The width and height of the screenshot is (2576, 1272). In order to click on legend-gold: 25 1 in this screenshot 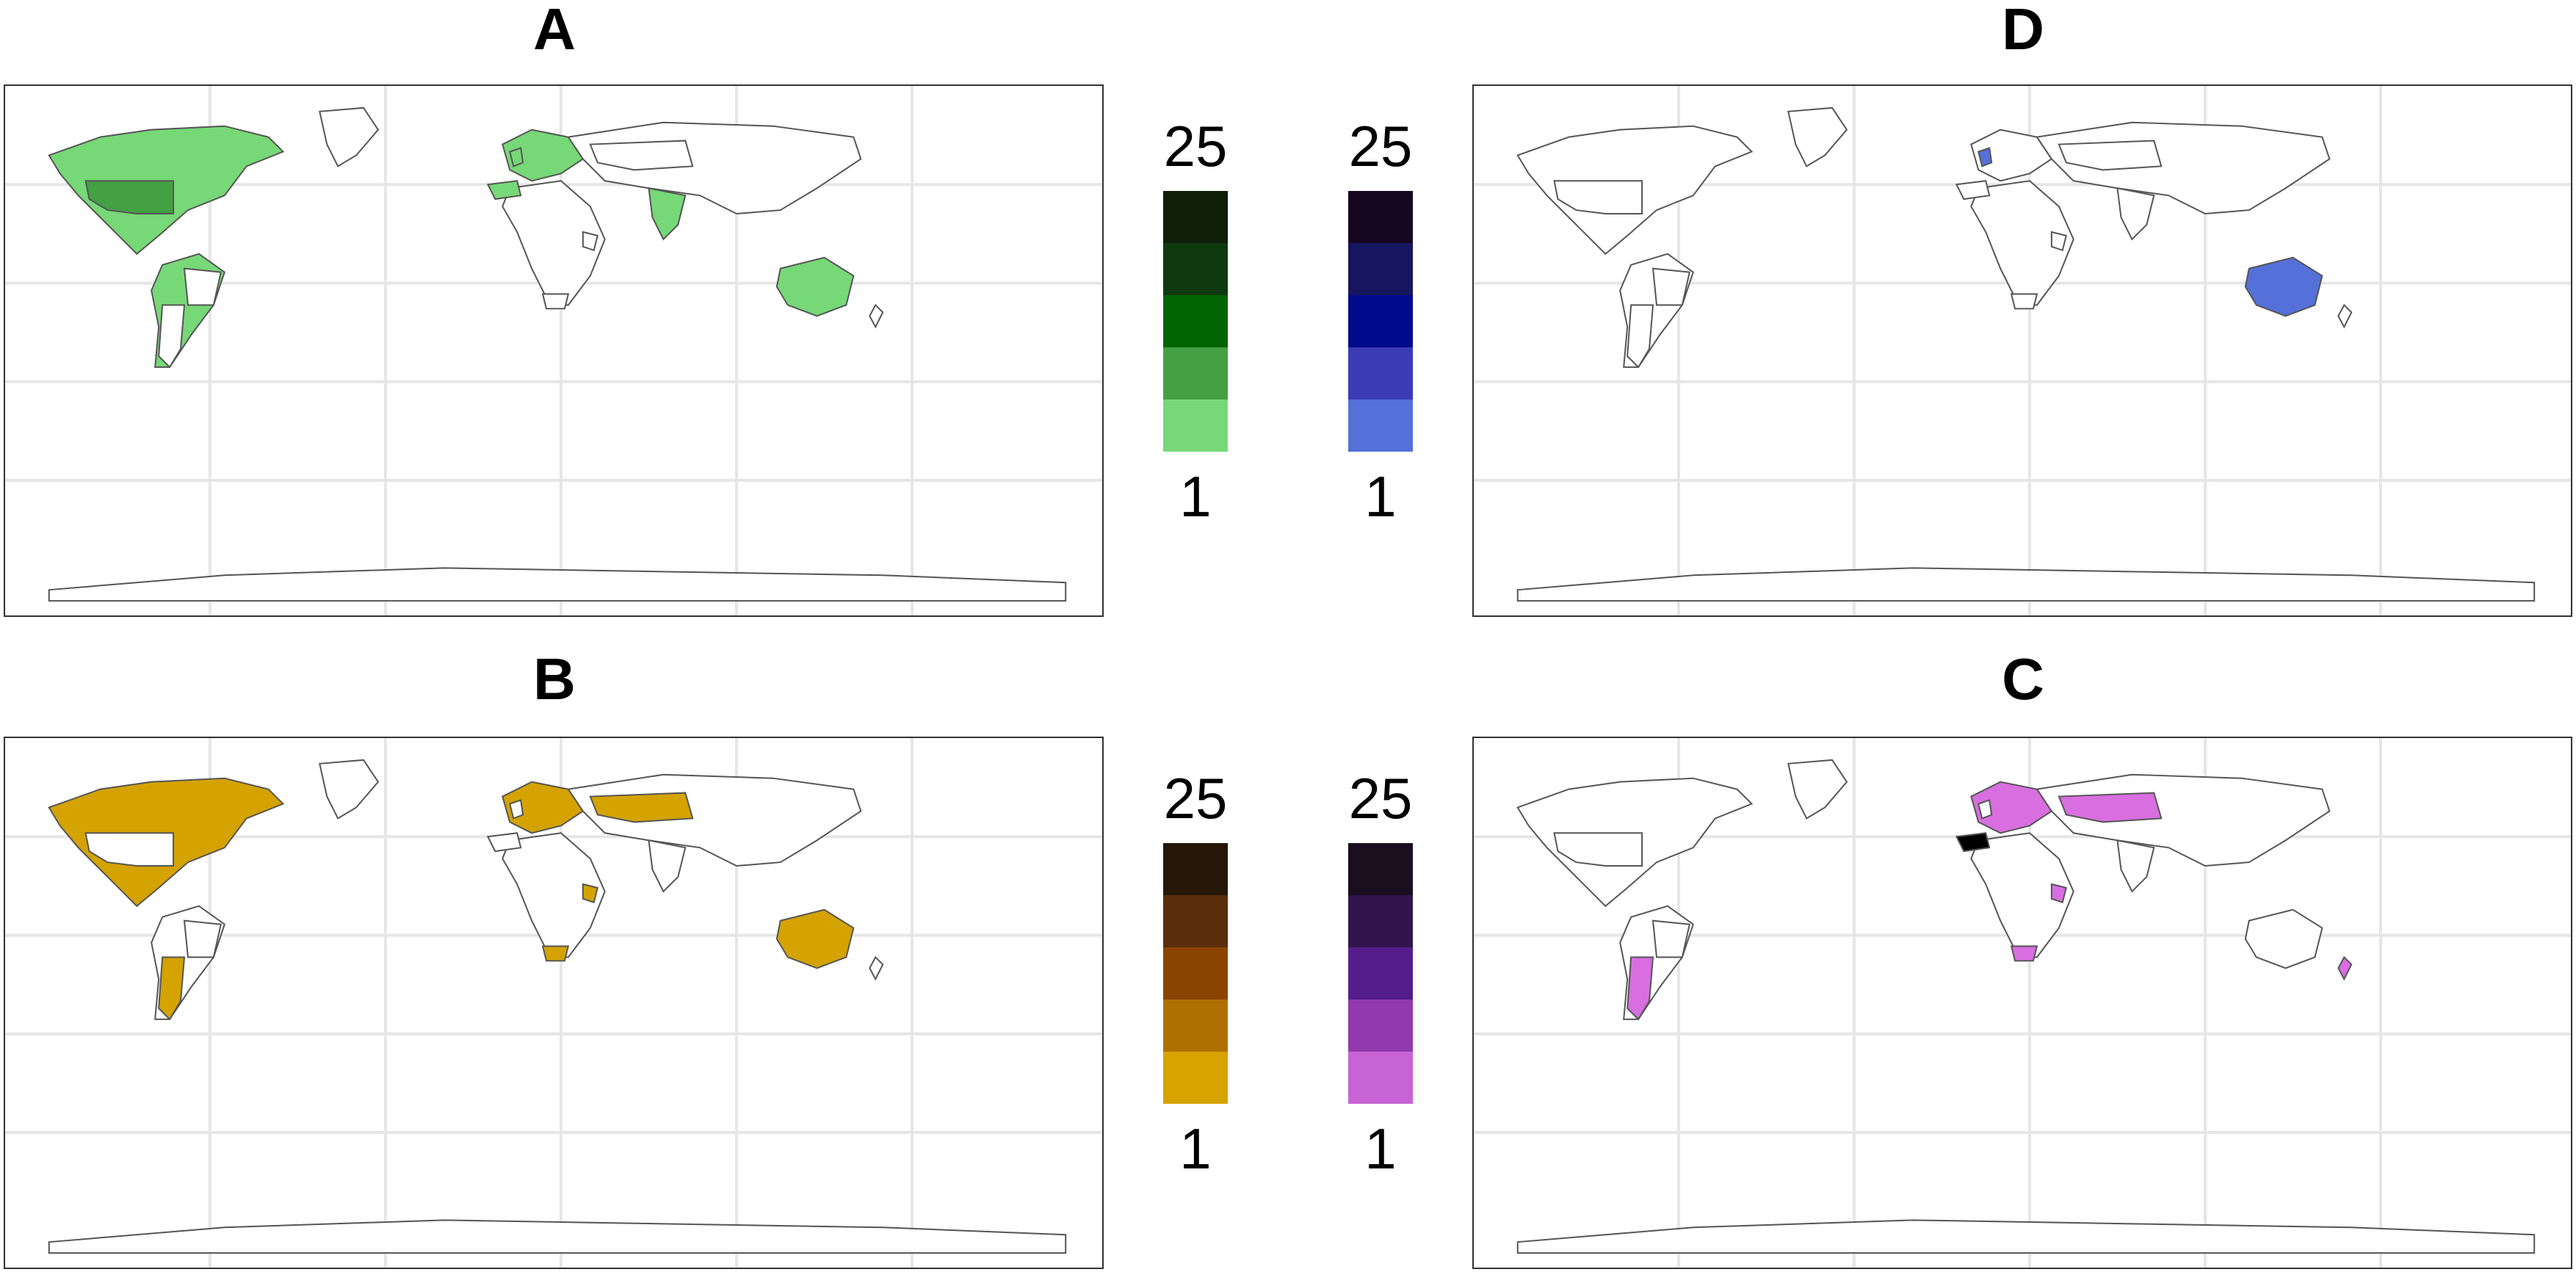, I will do `click(1195, 973)`.